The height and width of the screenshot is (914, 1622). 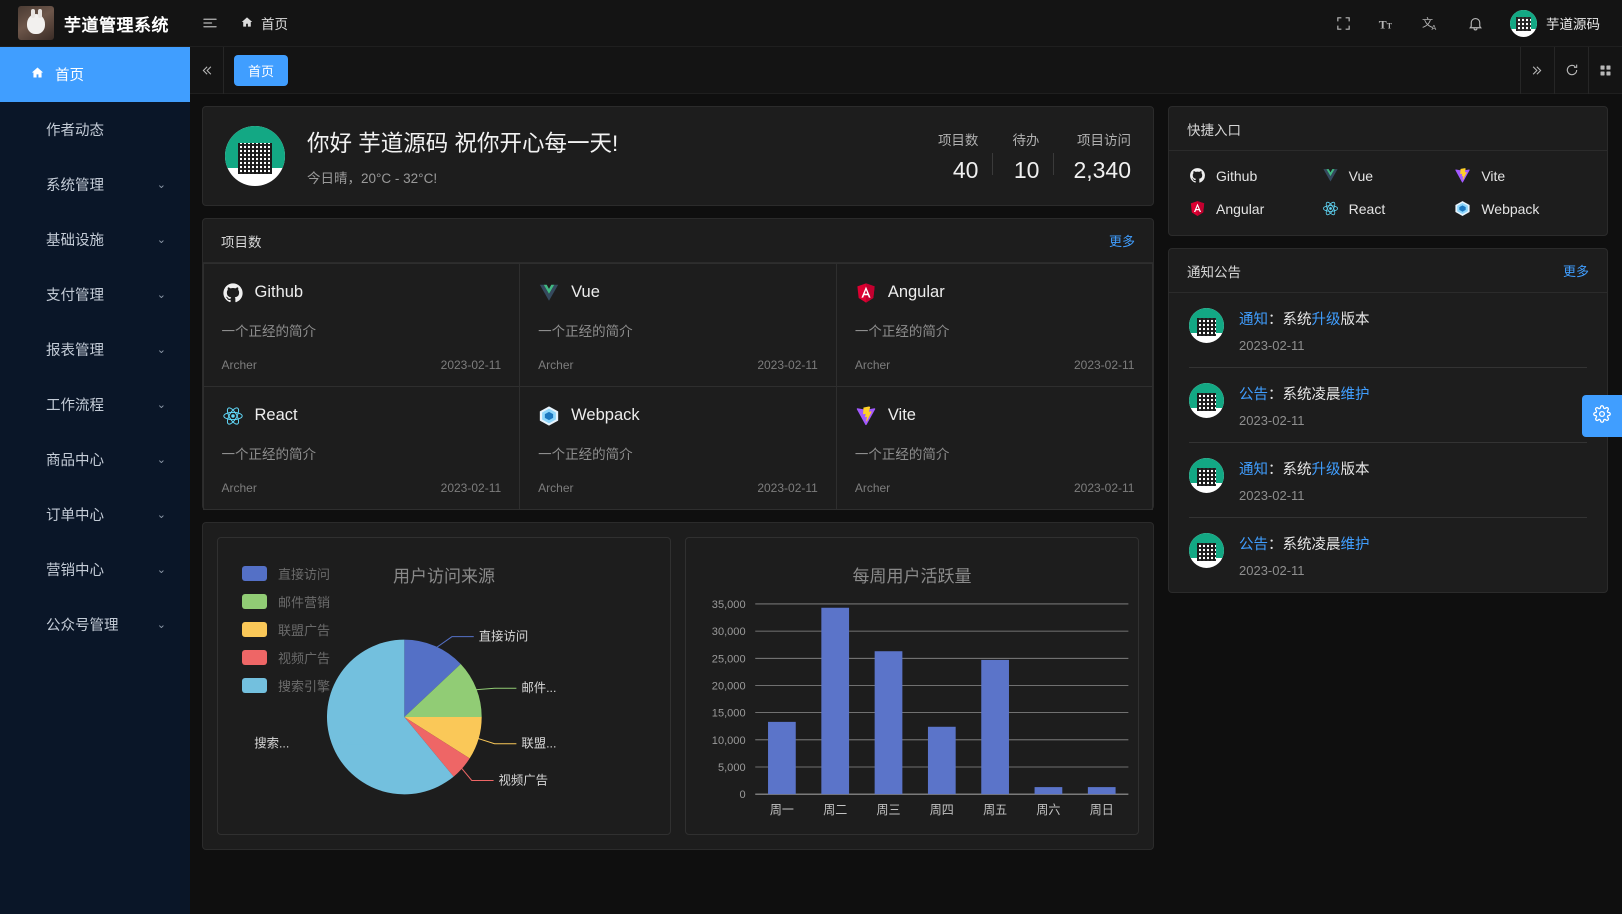 I want to click on angular-icon, so click(x=1197, y=208).